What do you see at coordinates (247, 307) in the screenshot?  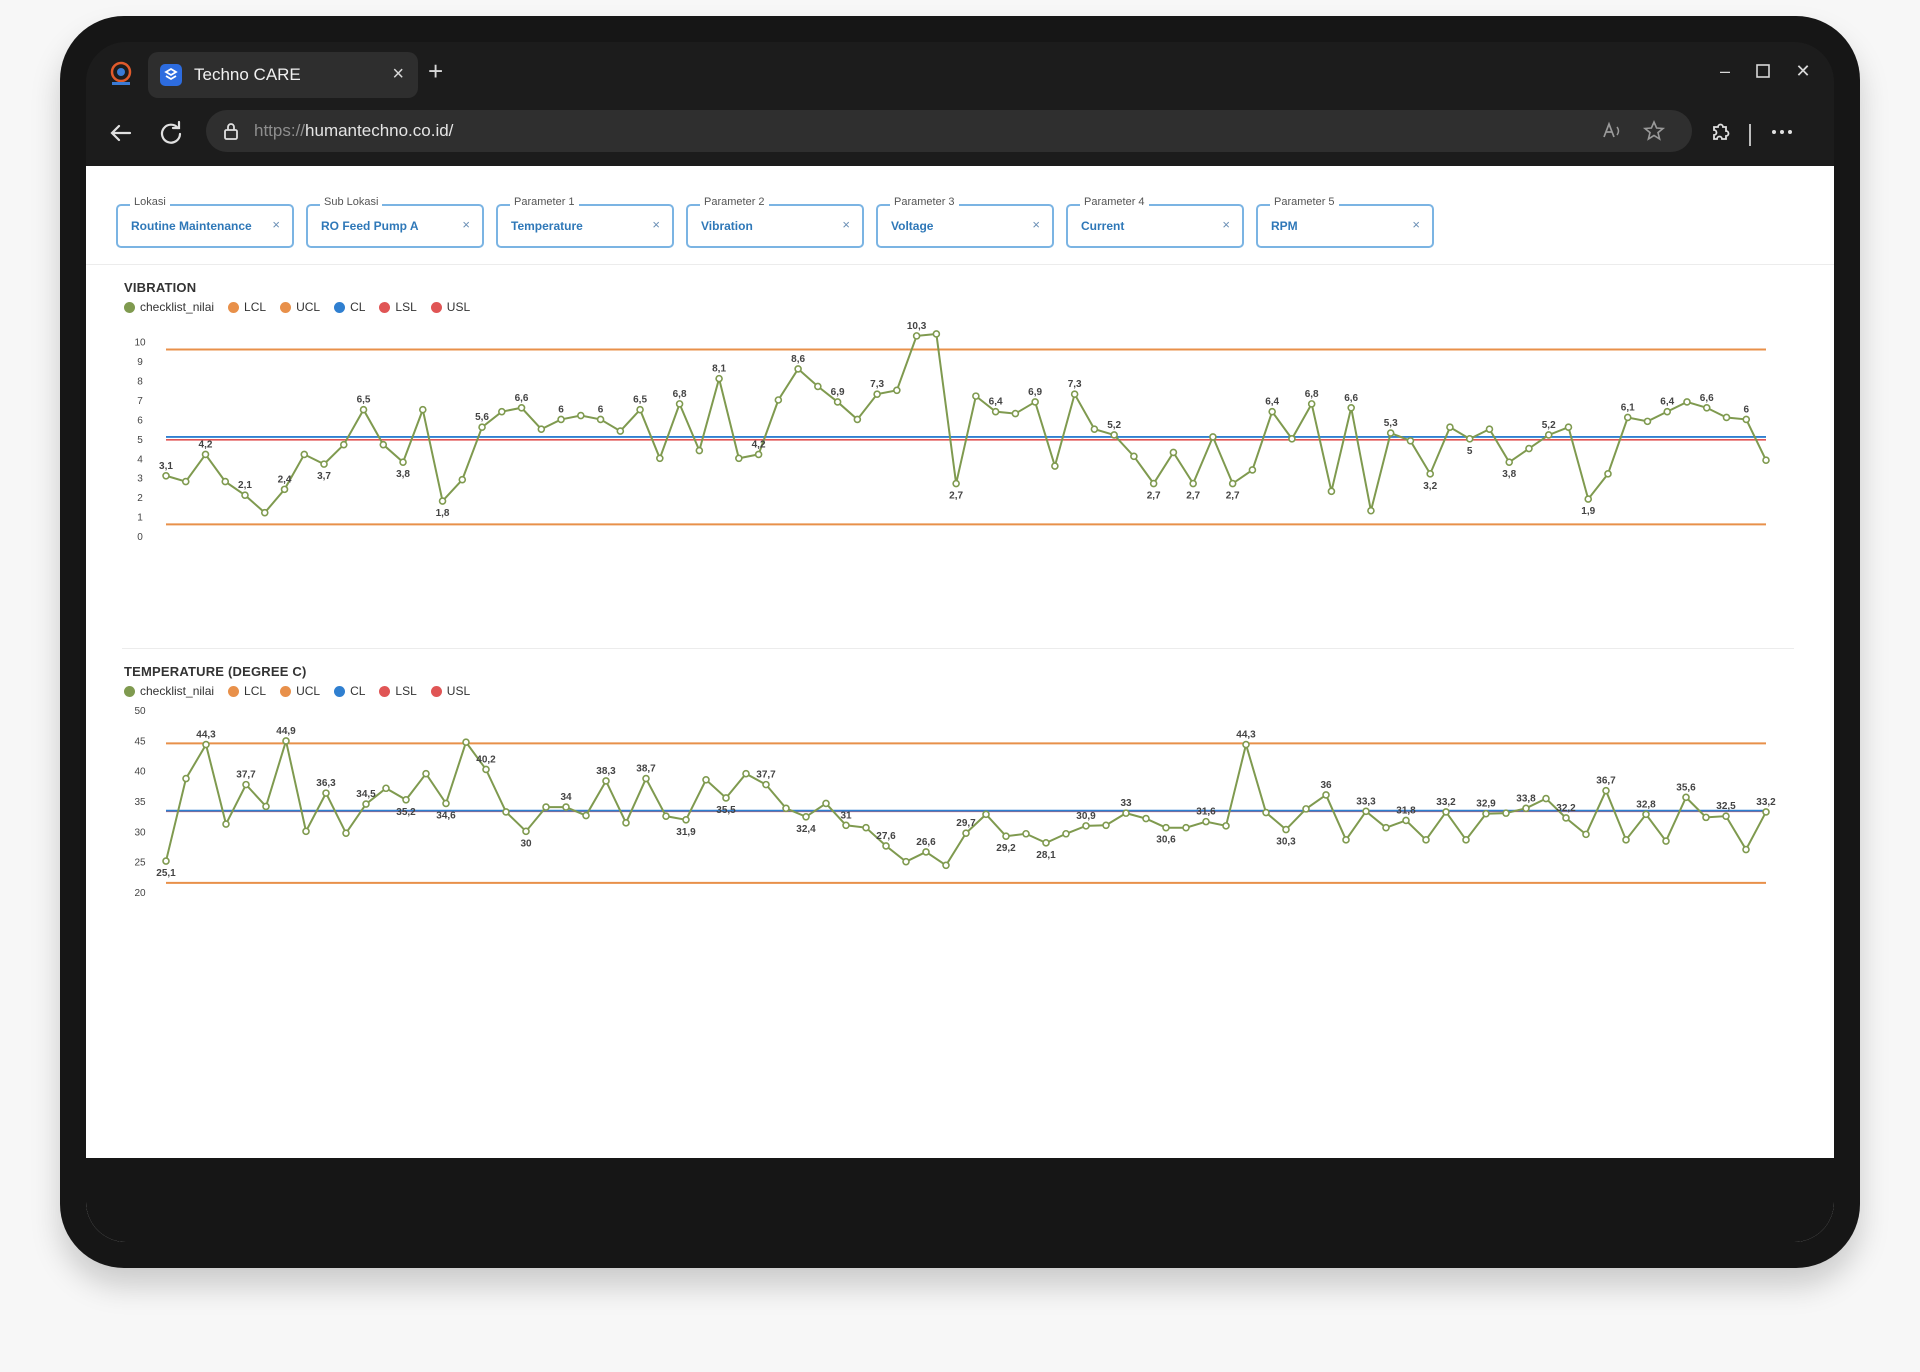 I see `legend-item-lcl: LCL` at bounding box center [247, 307].